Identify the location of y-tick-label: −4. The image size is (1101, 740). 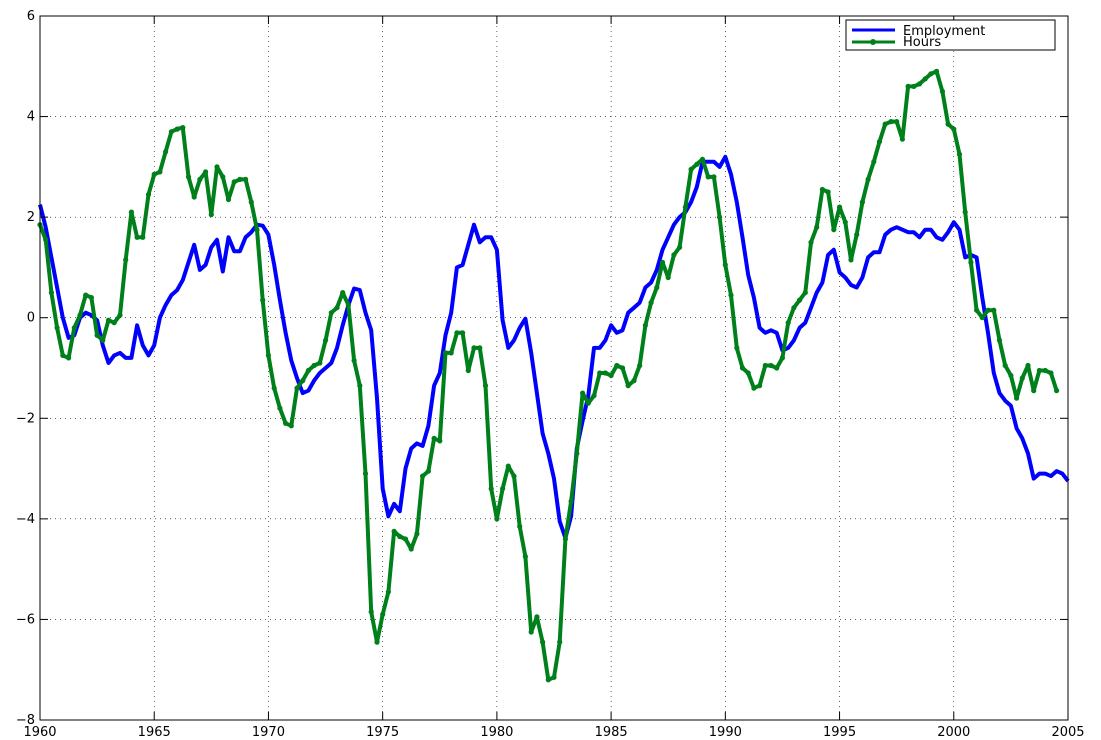
(25, 519).